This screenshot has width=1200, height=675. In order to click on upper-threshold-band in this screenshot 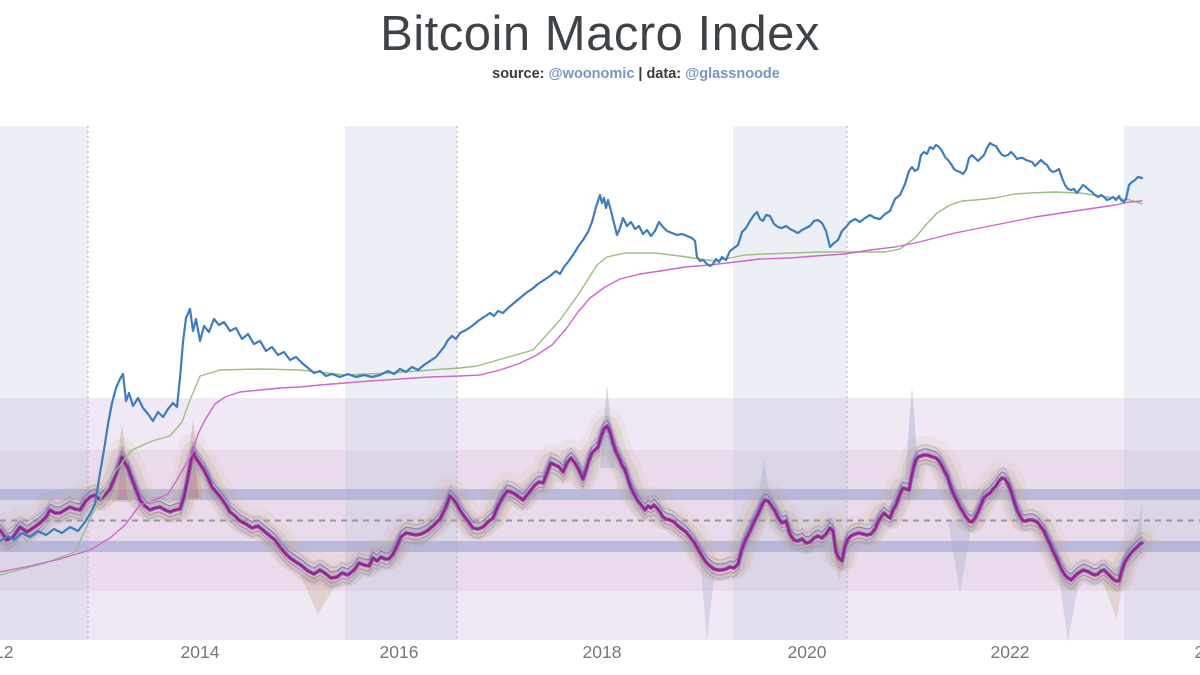, I will do `click(600, 494)`.